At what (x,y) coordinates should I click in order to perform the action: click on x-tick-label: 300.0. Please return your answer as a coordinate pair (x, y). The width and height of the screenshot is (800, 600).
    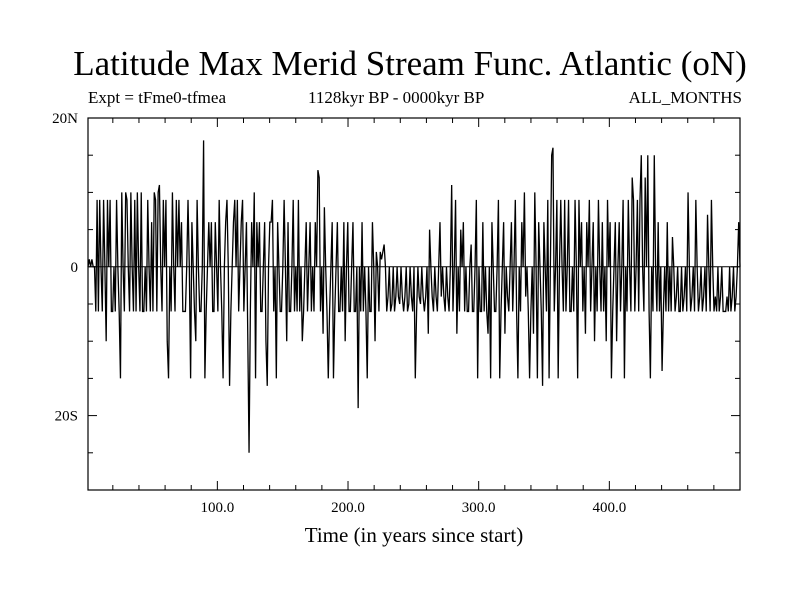
    Looking at the image, I should click on (479, 508).